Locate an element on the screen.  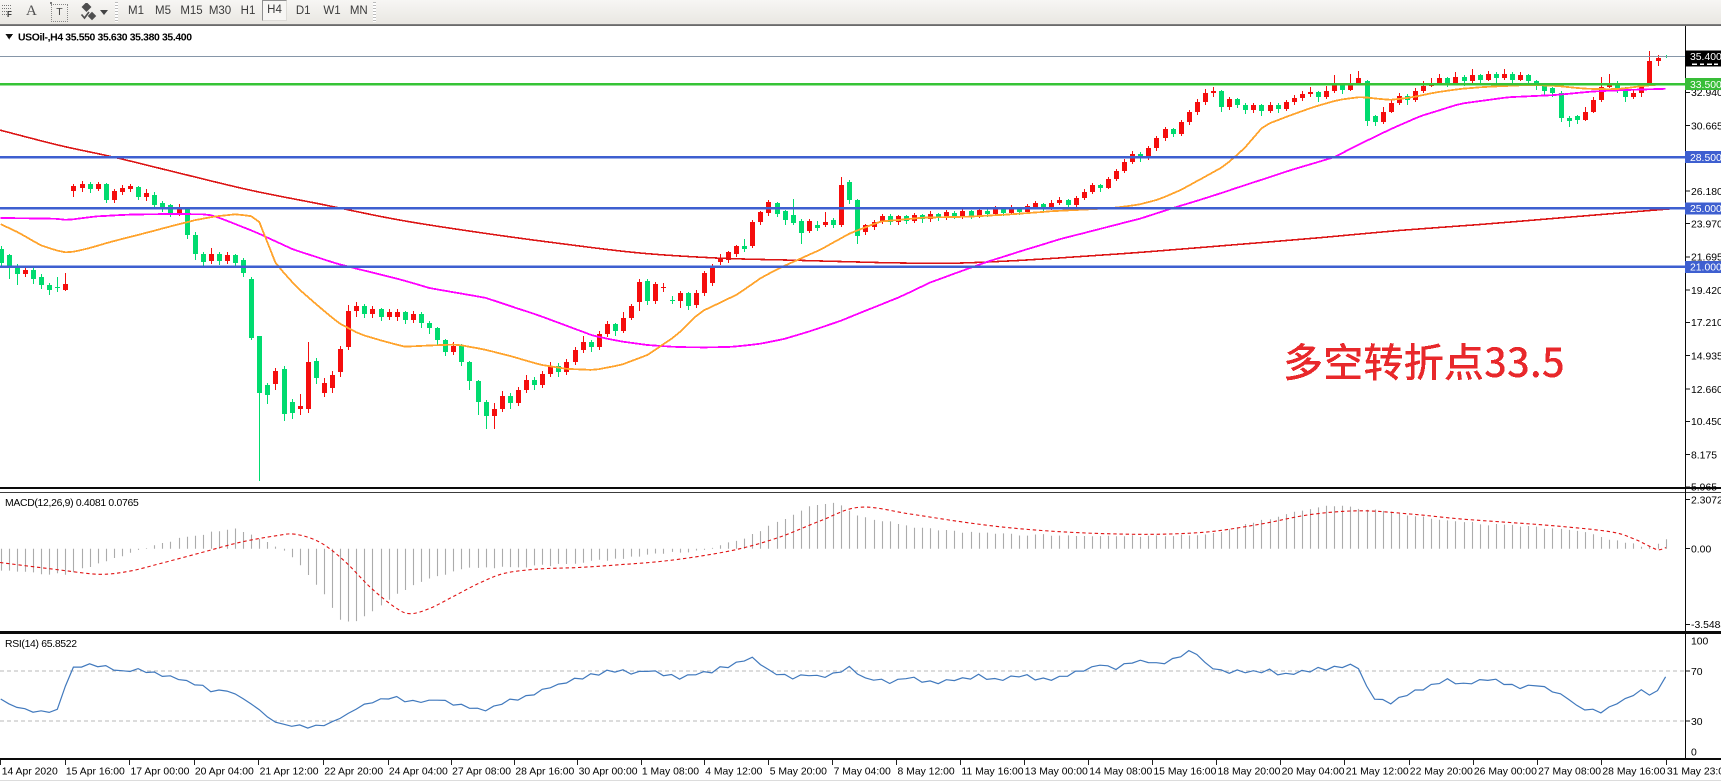
svg-text: 0 is located at coordinates (1694, 753).